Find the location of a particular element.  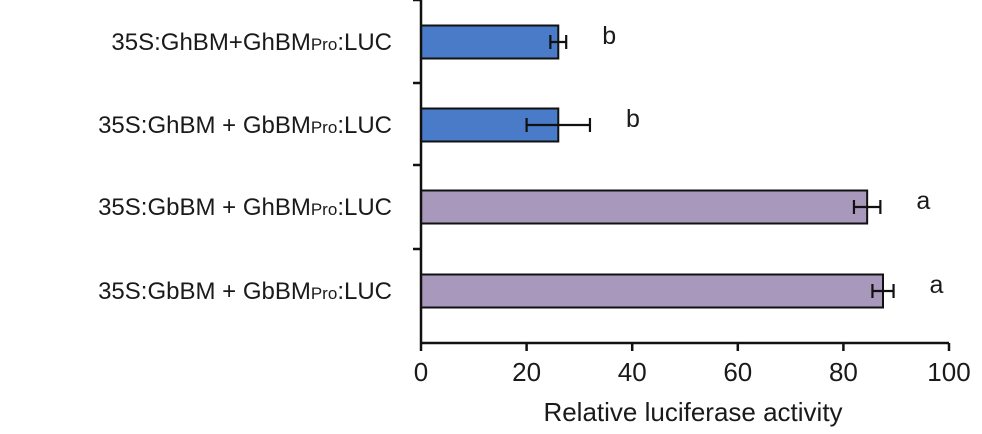

x-tick-label-2: 20 is located at coordinates (526, 372).